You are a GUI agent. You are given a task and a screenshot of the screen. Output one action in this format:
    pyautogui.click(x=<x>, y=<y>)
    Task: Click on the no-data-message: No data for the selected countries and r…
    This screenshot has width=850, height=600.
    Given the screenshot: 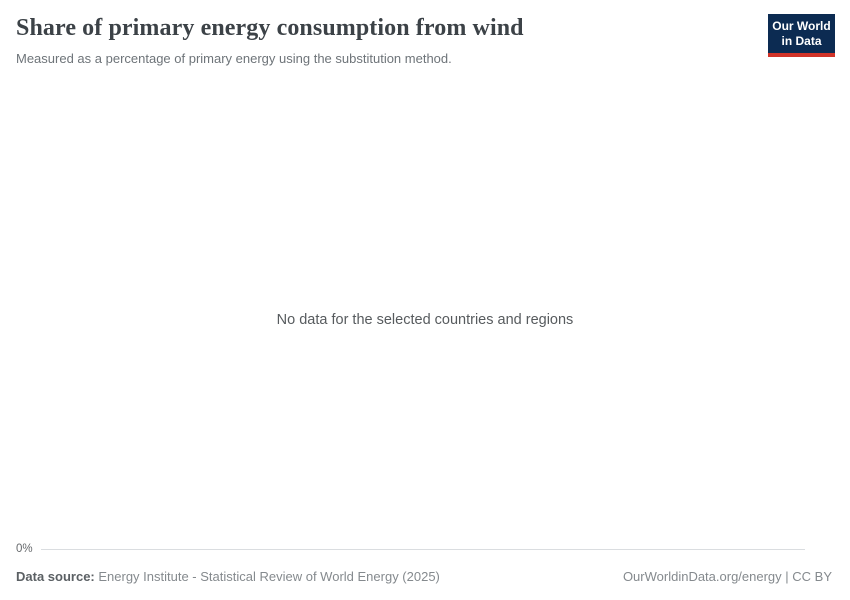 What is the action you would take?
    pyautogui.click(x=425, y=320)
    